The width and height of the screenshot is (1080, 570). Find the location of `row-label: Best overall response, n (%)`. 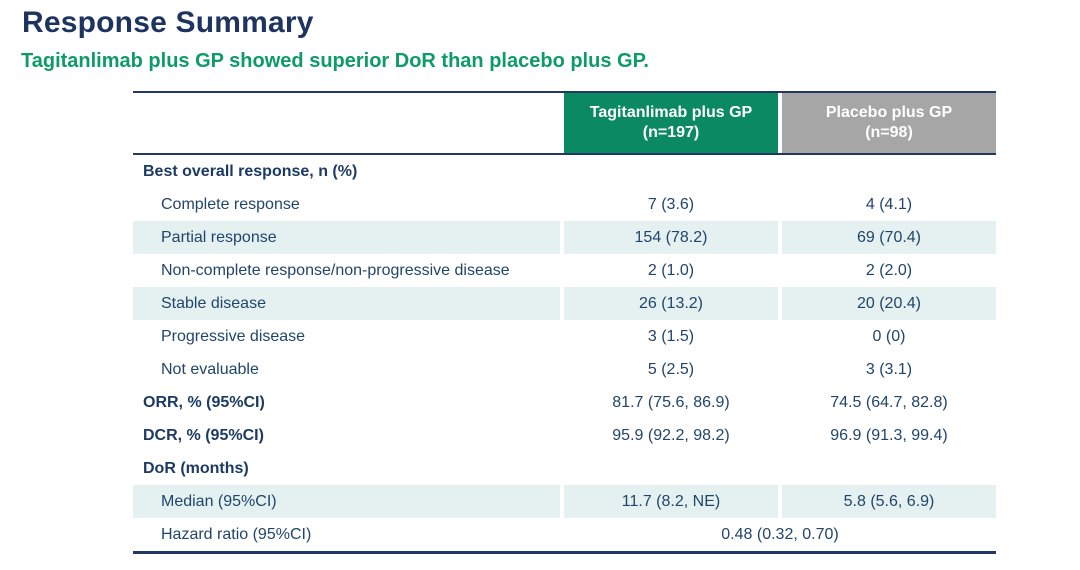

row-label: Best overall response, n (%) is located at coordinates (250, 171).